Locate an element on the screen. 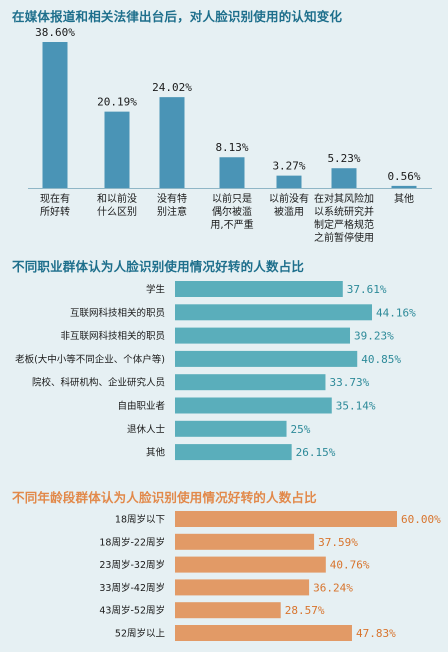 The width and height of the screenshot is (448, 652). chart3-title: 不同年龄段群体认为人脸识别使用情况好转的人数占比 is located at coordinates (164, 497).